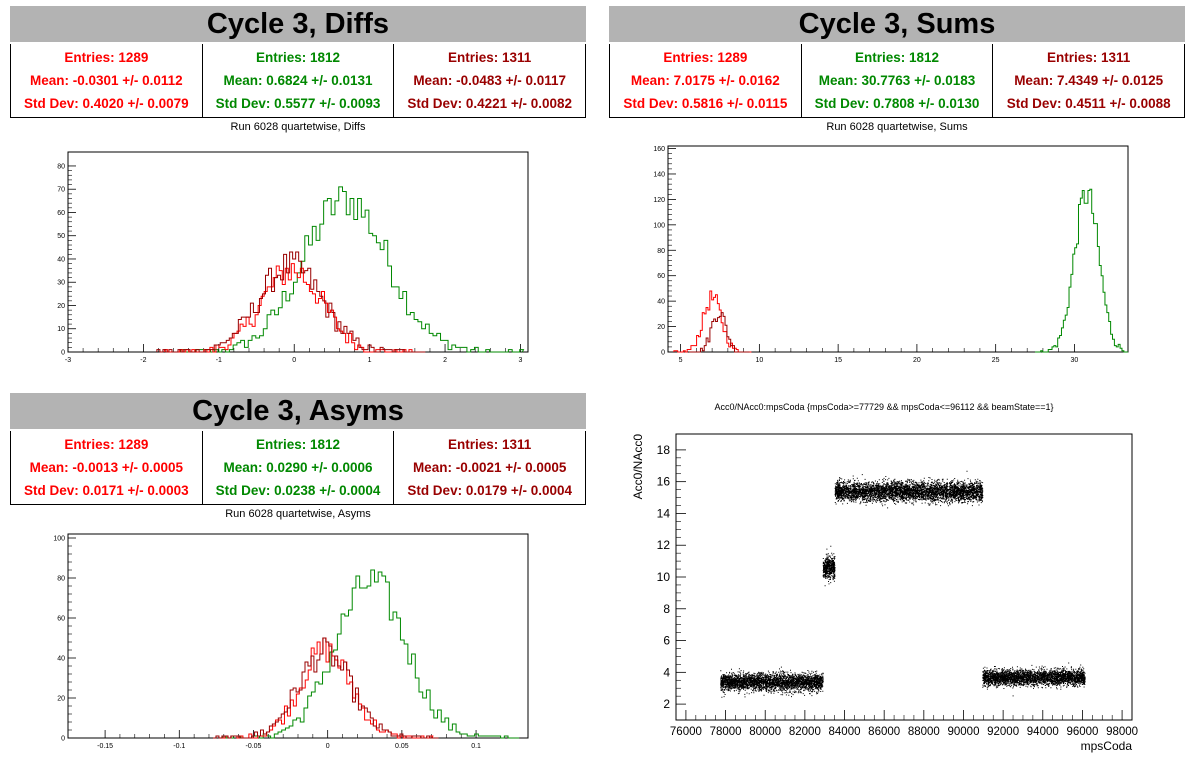  I want to click on y-tick-label: 8, so click(666, 609).